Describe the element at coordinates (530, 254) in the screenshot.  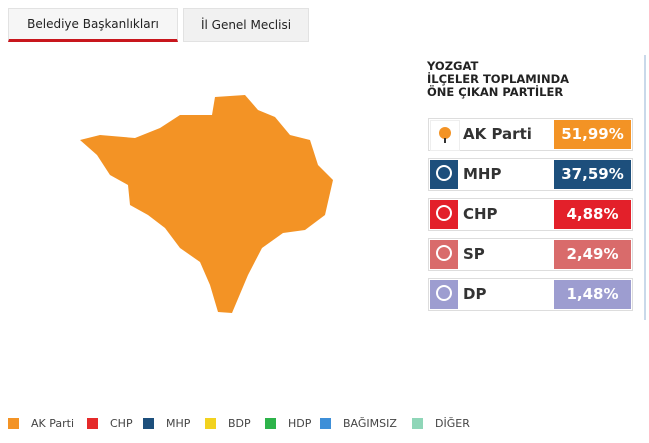
I see `party-row: SP 2,49%` at that location.